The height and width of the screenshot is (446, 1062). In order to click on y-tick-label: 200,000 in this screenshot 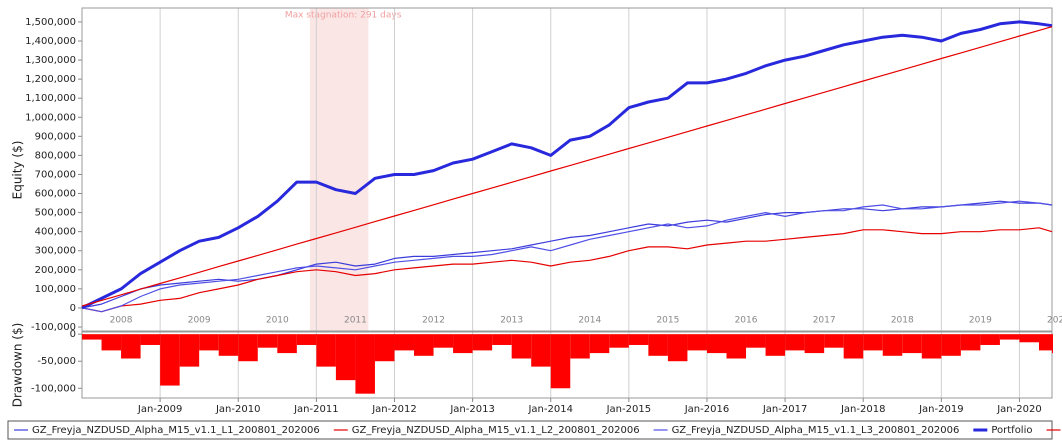, I will do `click(55, 270)`.